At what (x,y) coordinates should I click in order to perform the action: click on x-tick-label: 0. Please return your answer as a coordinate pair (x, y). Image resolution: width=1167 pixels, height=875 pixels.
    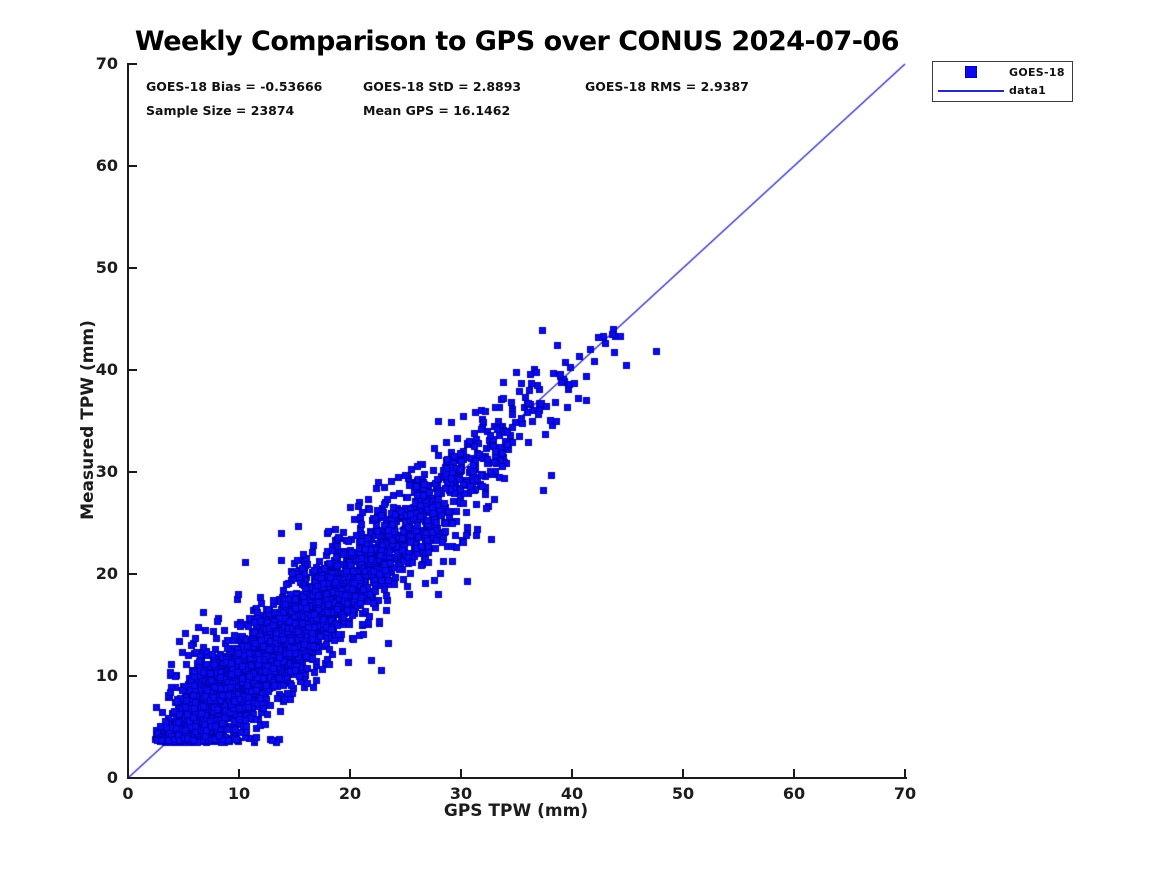
    Looking at the image, I should click on (128, 793).